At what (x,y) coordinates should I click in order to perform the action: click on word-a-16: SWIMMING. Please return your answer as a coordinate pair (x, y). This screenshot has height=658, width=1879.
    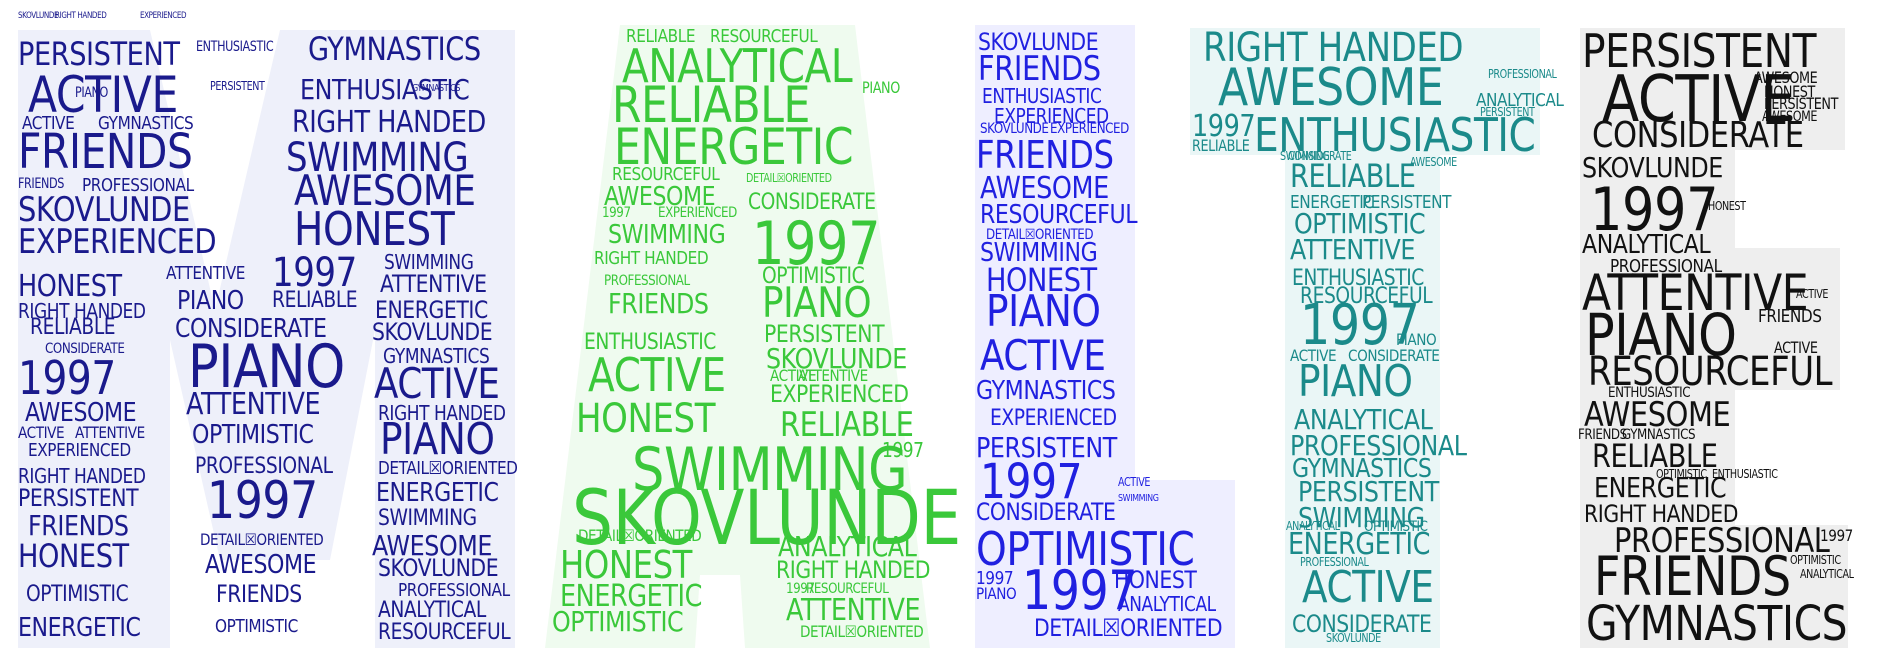
    Looking at the image, I should click on (770, 470).